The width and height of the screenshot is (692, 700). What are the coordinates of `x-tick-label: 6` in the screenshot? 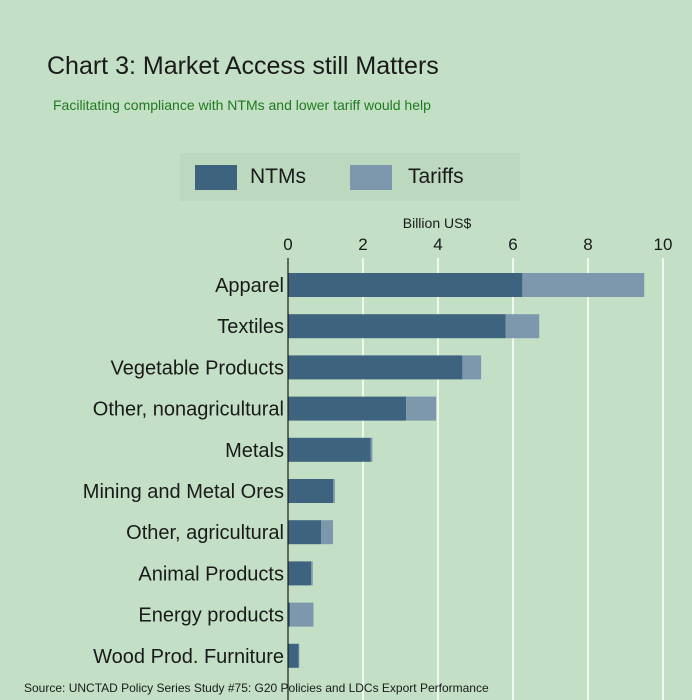 It's located at (512, 244).